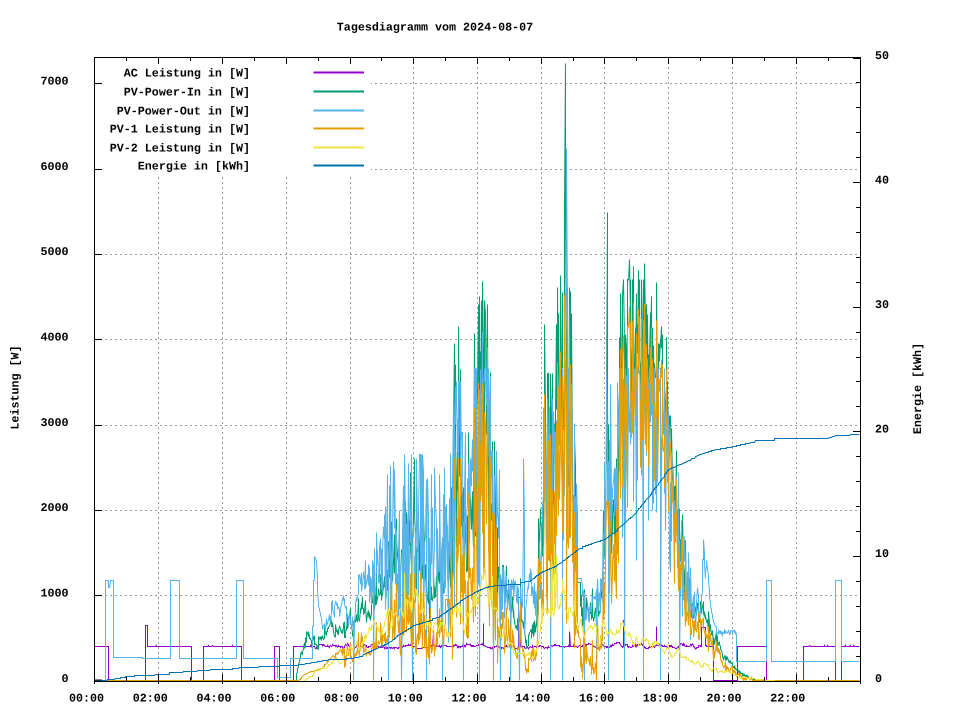 The height and width of the screenshot is (725, 960). What do you see at coordinates (54, 337) in the screenshot?
I see `svg-text: 4000` at bounding box center [54, 337].